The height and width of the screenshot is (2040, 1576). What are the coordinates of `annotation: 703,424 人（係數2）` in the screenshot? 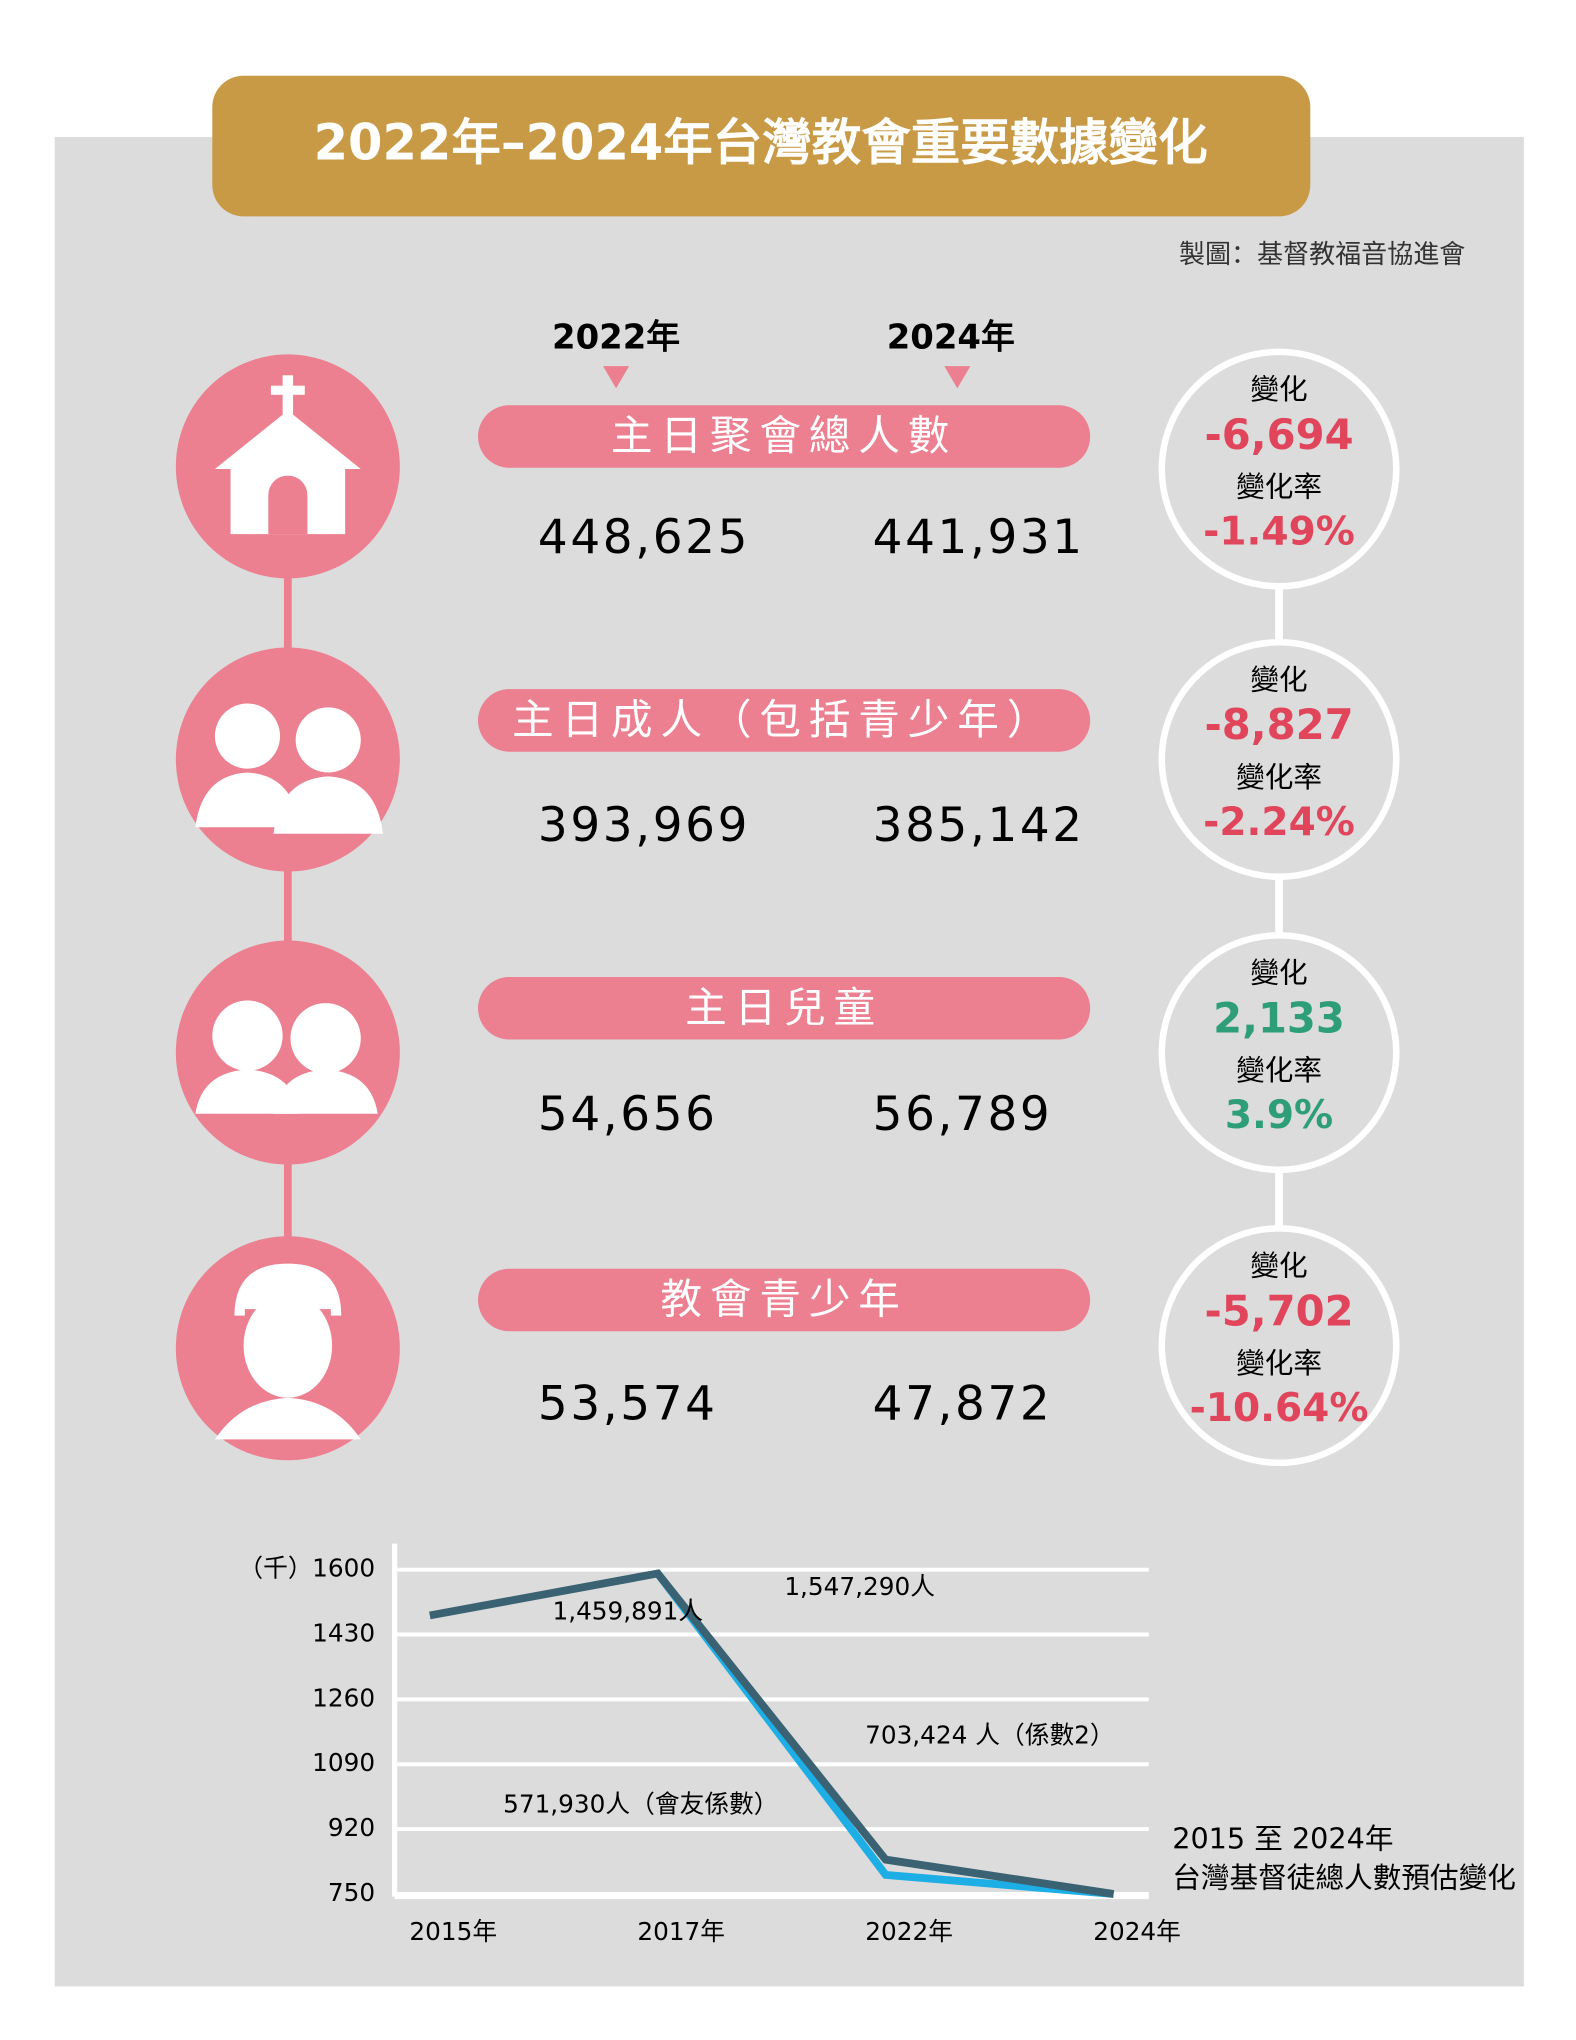 It's located at (990, 1734).